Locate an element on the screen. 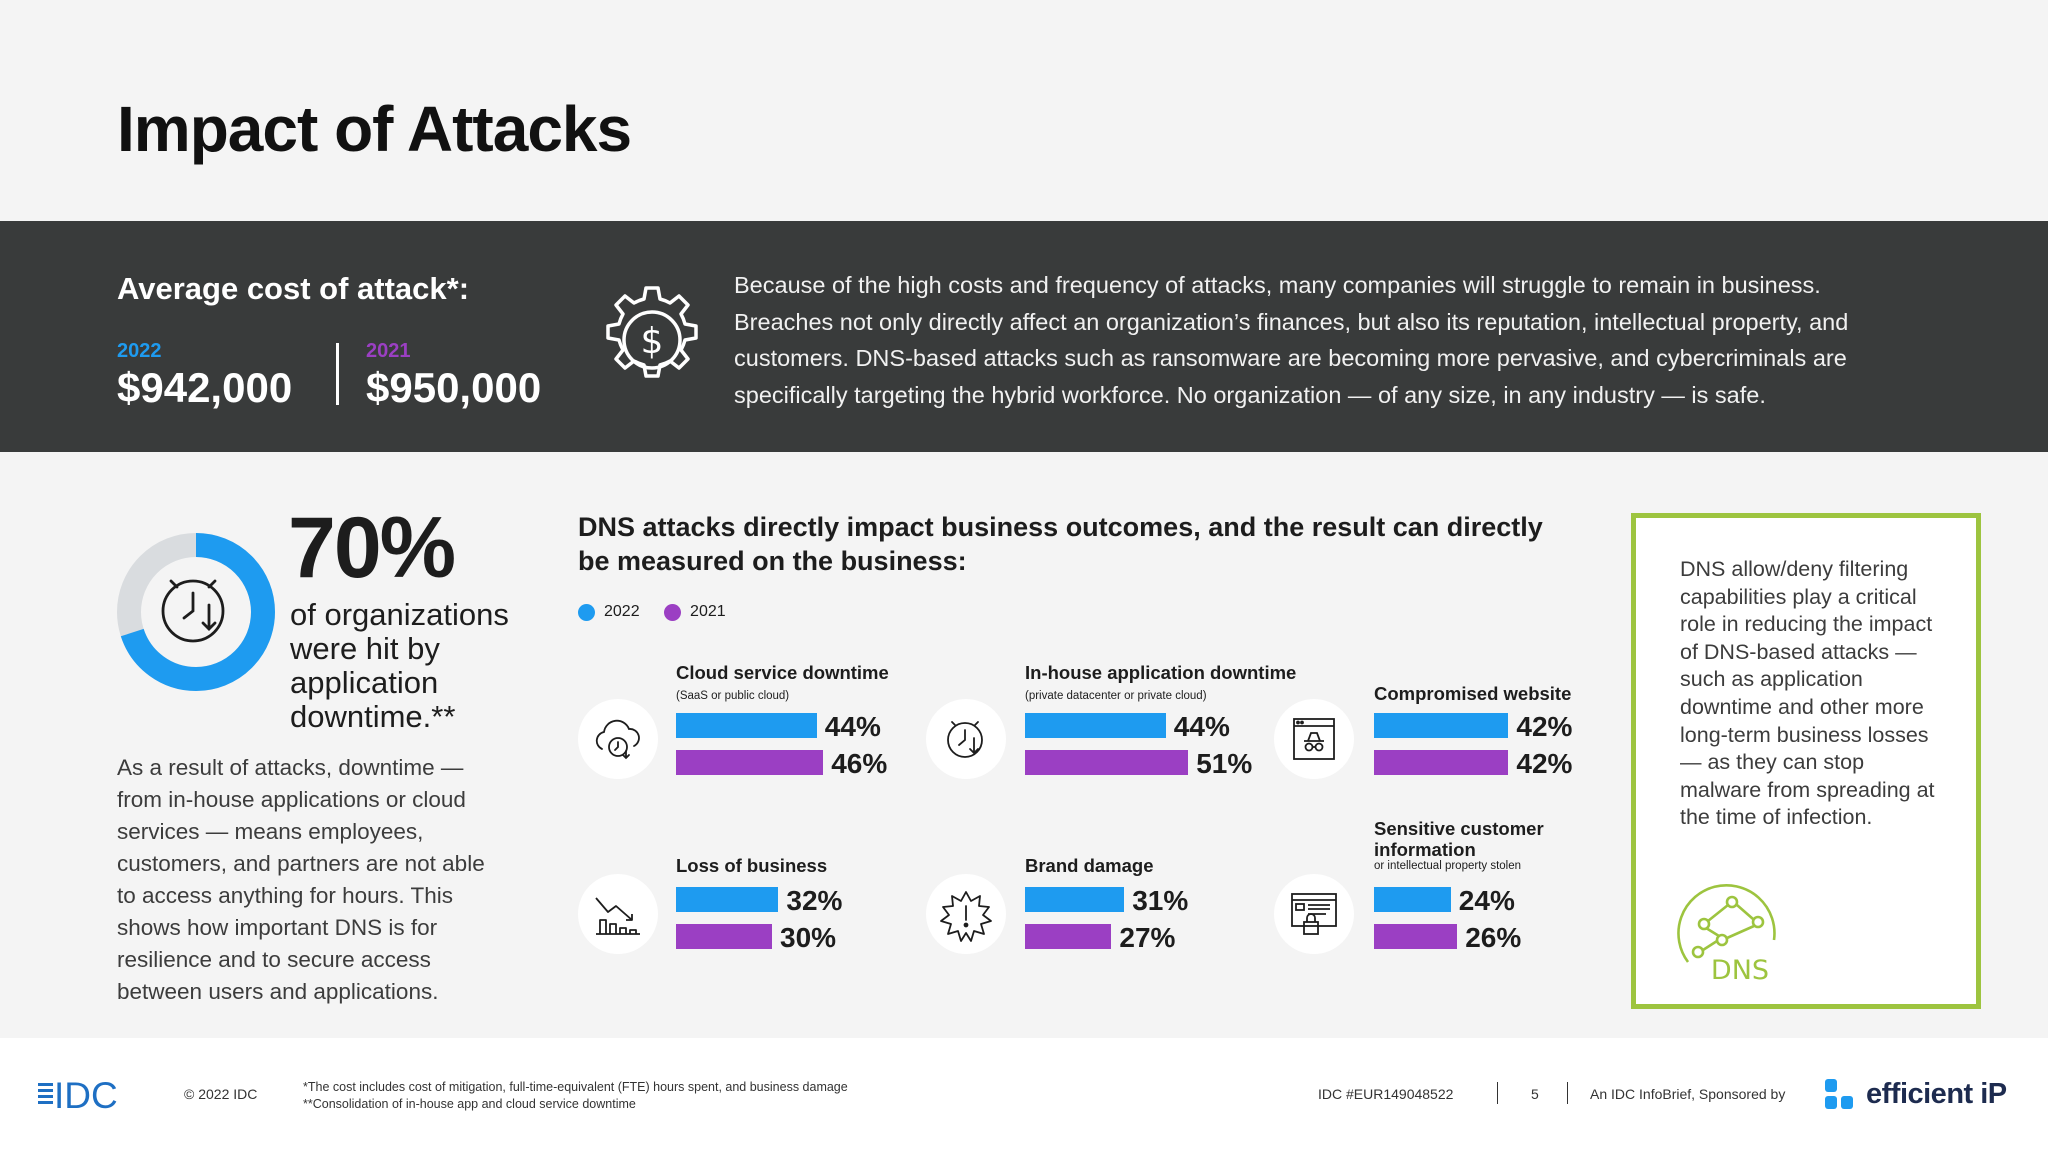 The image size is (2048, 1152). bar-label-cloud-service-downtime: Cloud service downtime is located at coordinates (782, 672).